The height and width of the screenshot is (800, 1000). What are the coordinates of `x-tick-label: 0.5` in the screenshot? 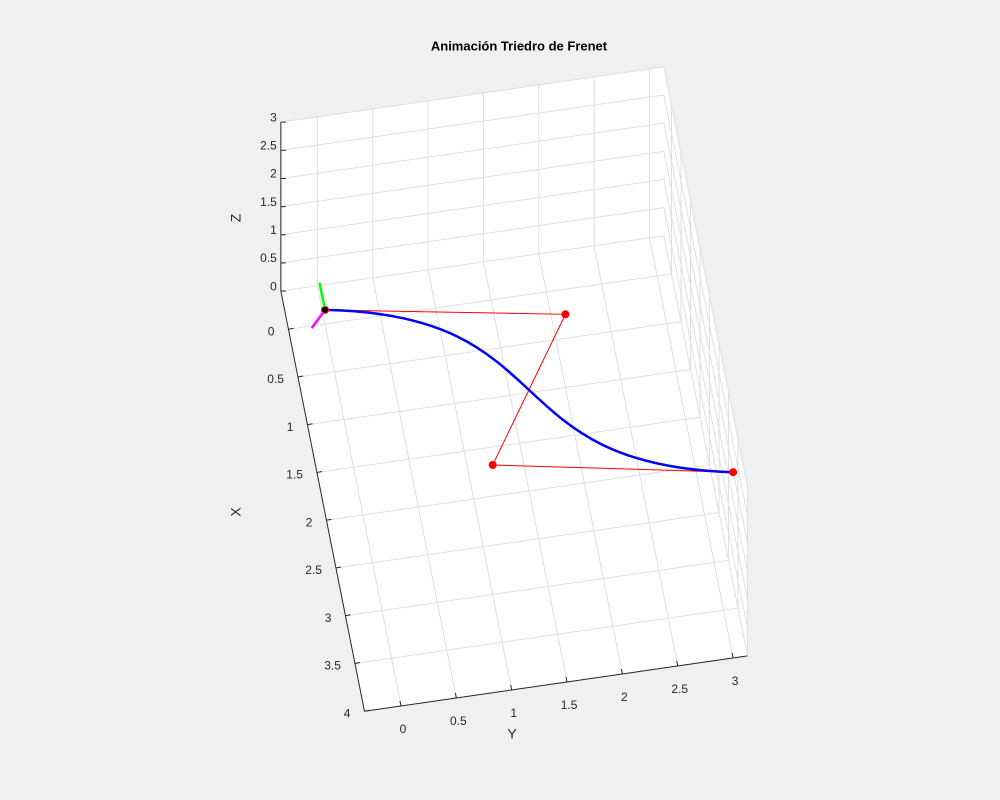 It's located at (275, 379).